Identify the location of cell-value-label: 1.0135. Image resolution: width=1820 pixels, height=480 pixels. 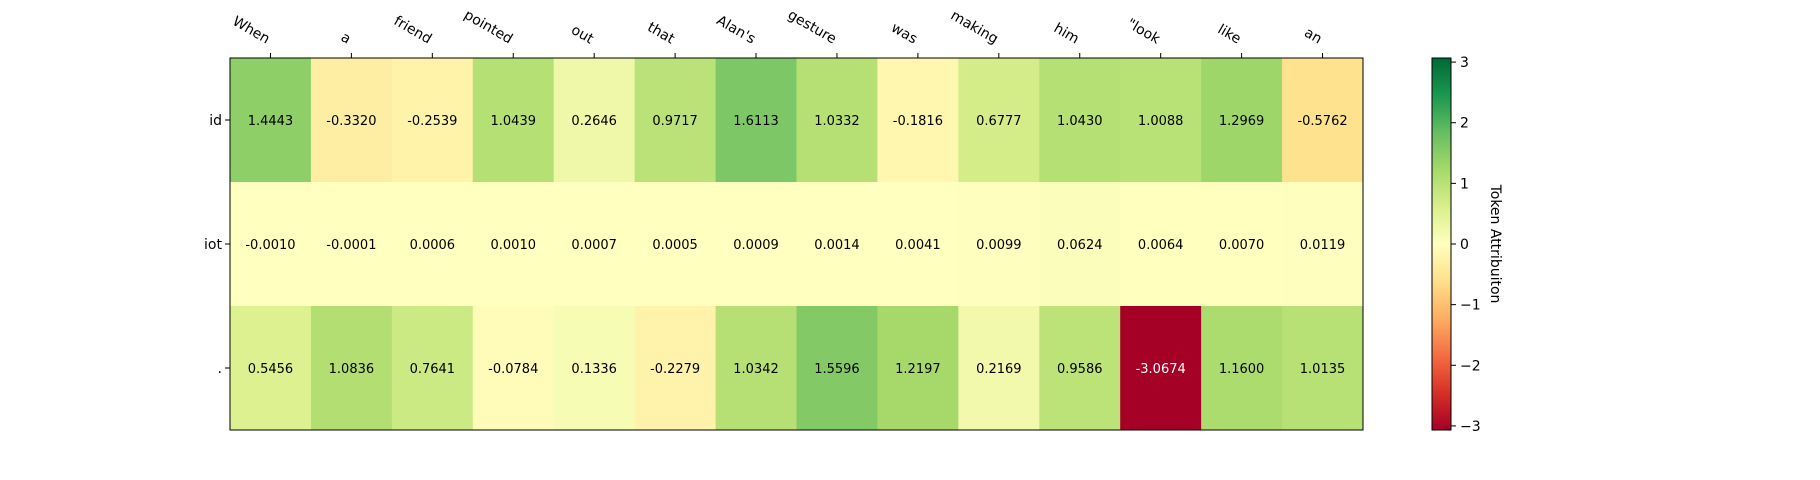
(1323, 369).